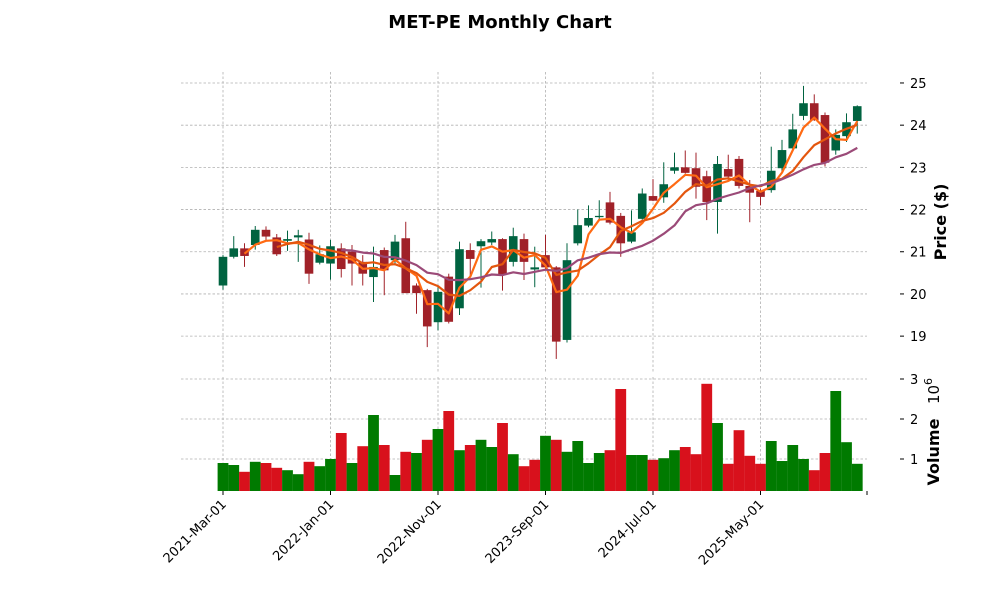 The image size is (1000, 600). Describe the element at coordinates (500, 22) in the screenshot. I see `chart-title: MET-PE Monthly Chart` at that location.